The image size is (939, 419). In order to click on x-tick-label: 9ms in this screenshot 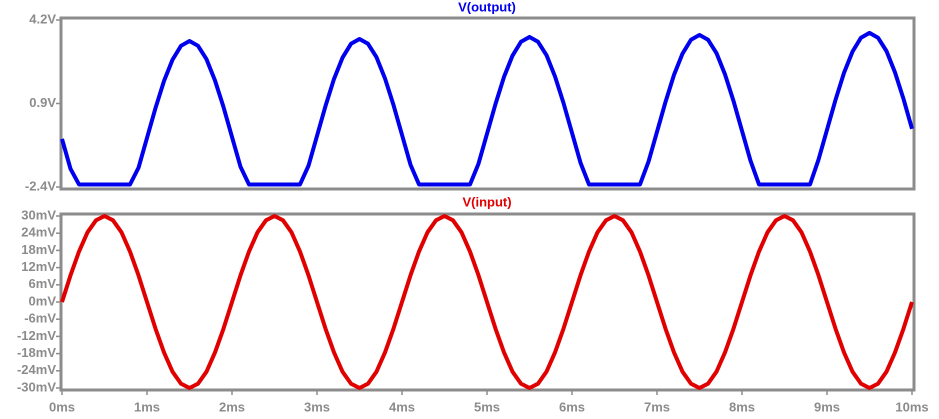, I will do `click(827, 406)`.